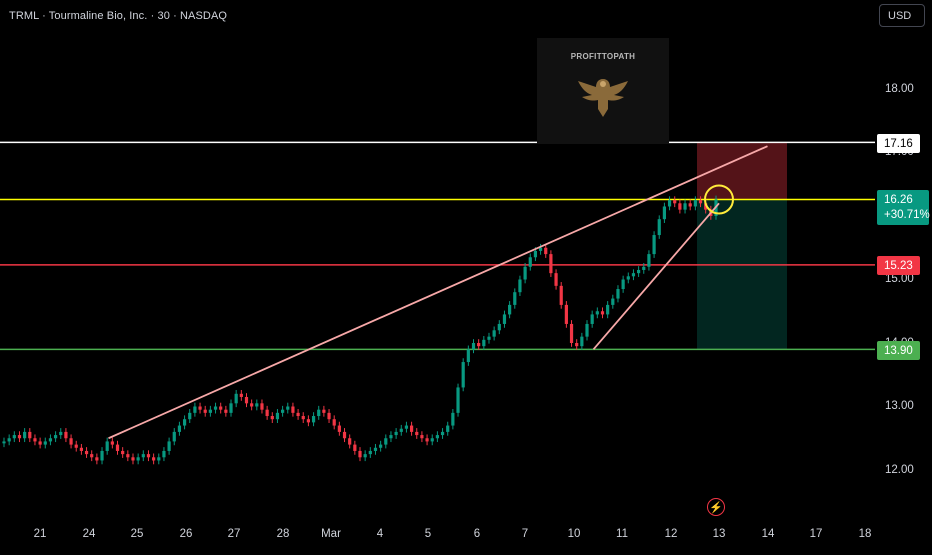  I want to click on price-tick: 12.00, so click(899, 470).